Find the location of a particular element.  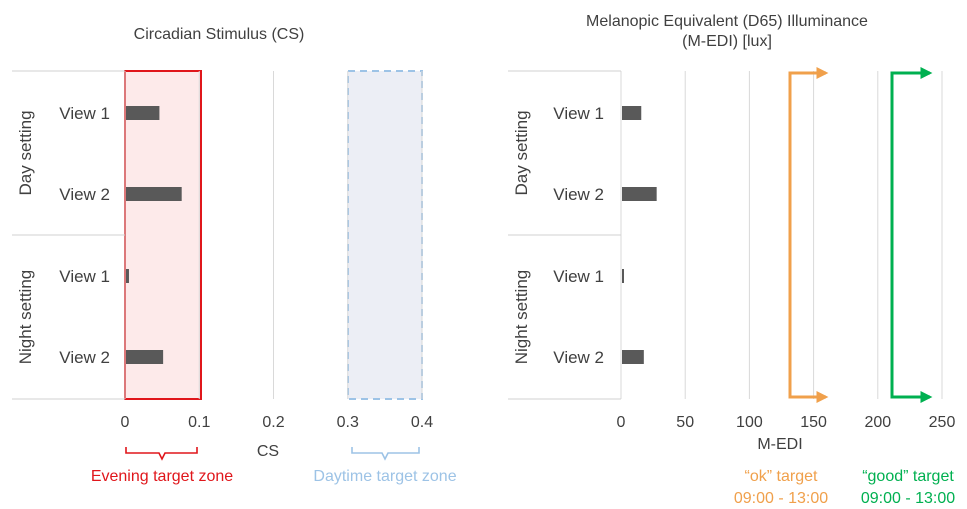

medi-group-label-day: Day setting is located at coordinates (521, 152).